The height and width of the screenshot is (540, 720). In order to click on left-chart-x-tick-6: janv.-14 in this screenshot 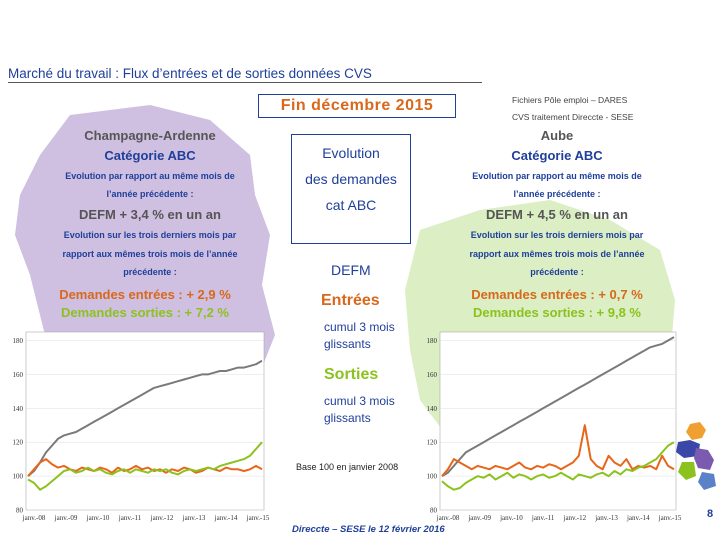, I will do `click(226, 518)`.